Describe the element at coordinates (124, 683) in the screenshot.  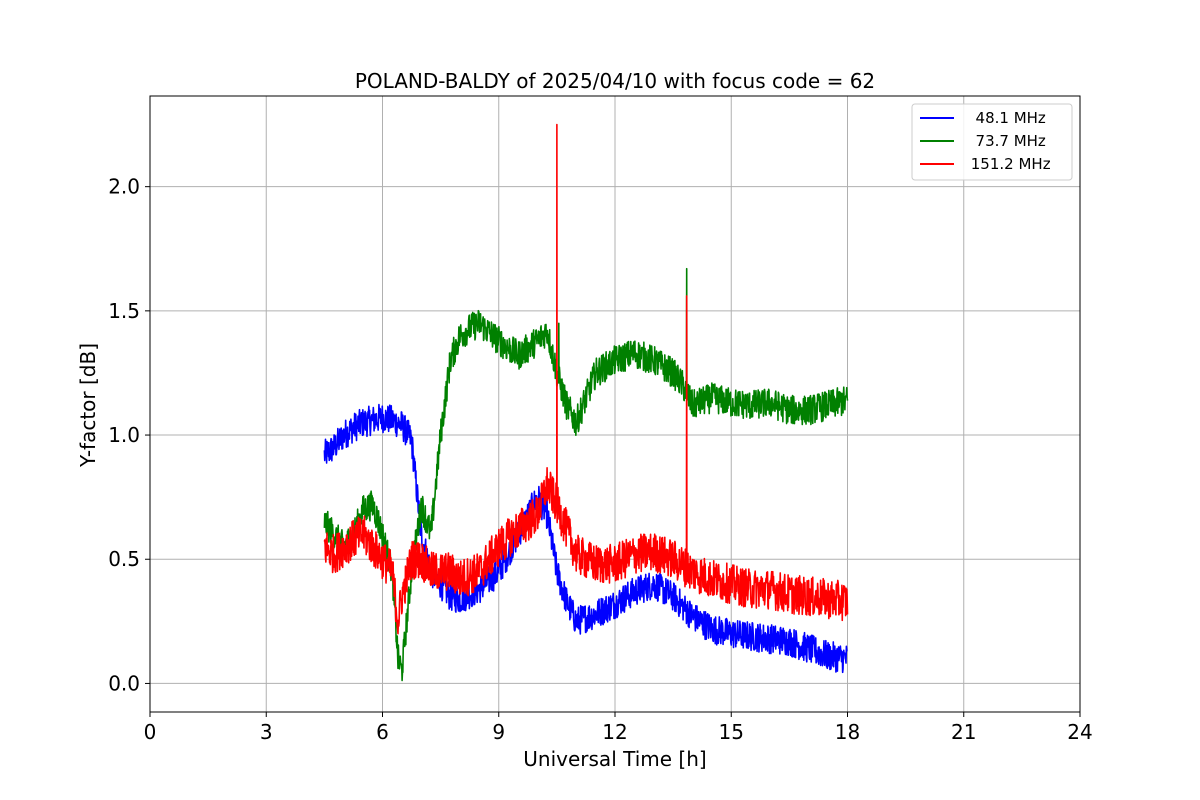
I see `y-tick-label: 0.0` at that location.